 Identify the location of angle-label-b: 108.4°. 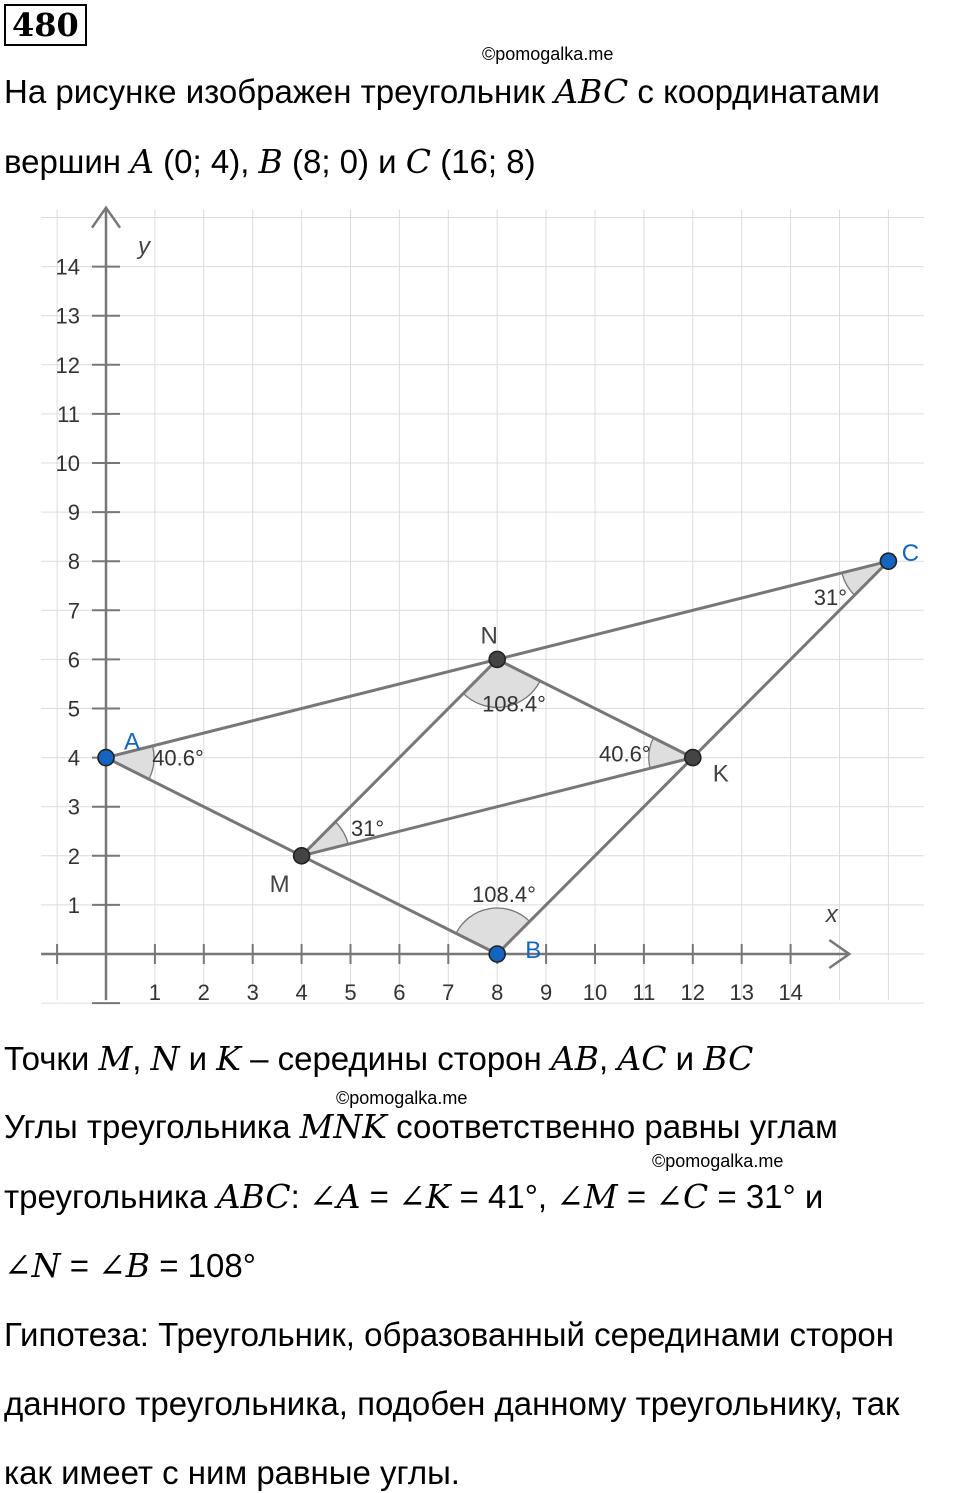
(504, 894).